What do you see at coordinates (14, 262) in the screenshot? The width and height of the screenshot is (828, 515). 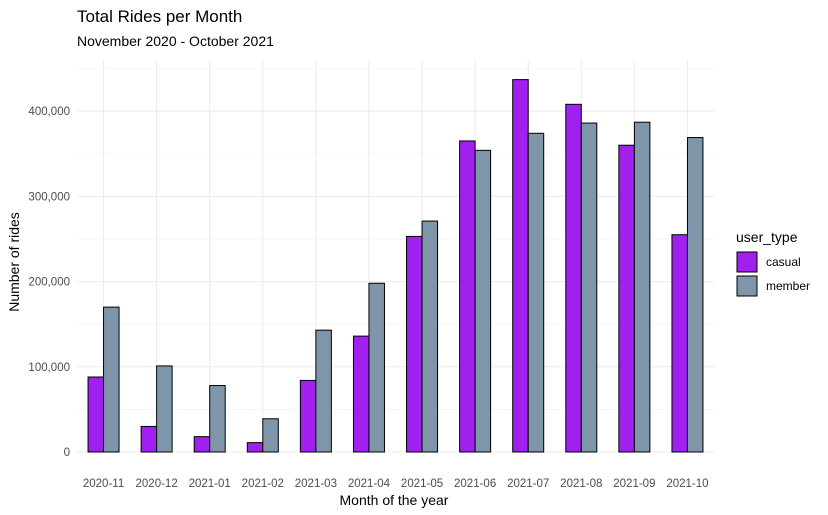 I see `y-axis-title: Number of rides` at bounding box center [14, 262].